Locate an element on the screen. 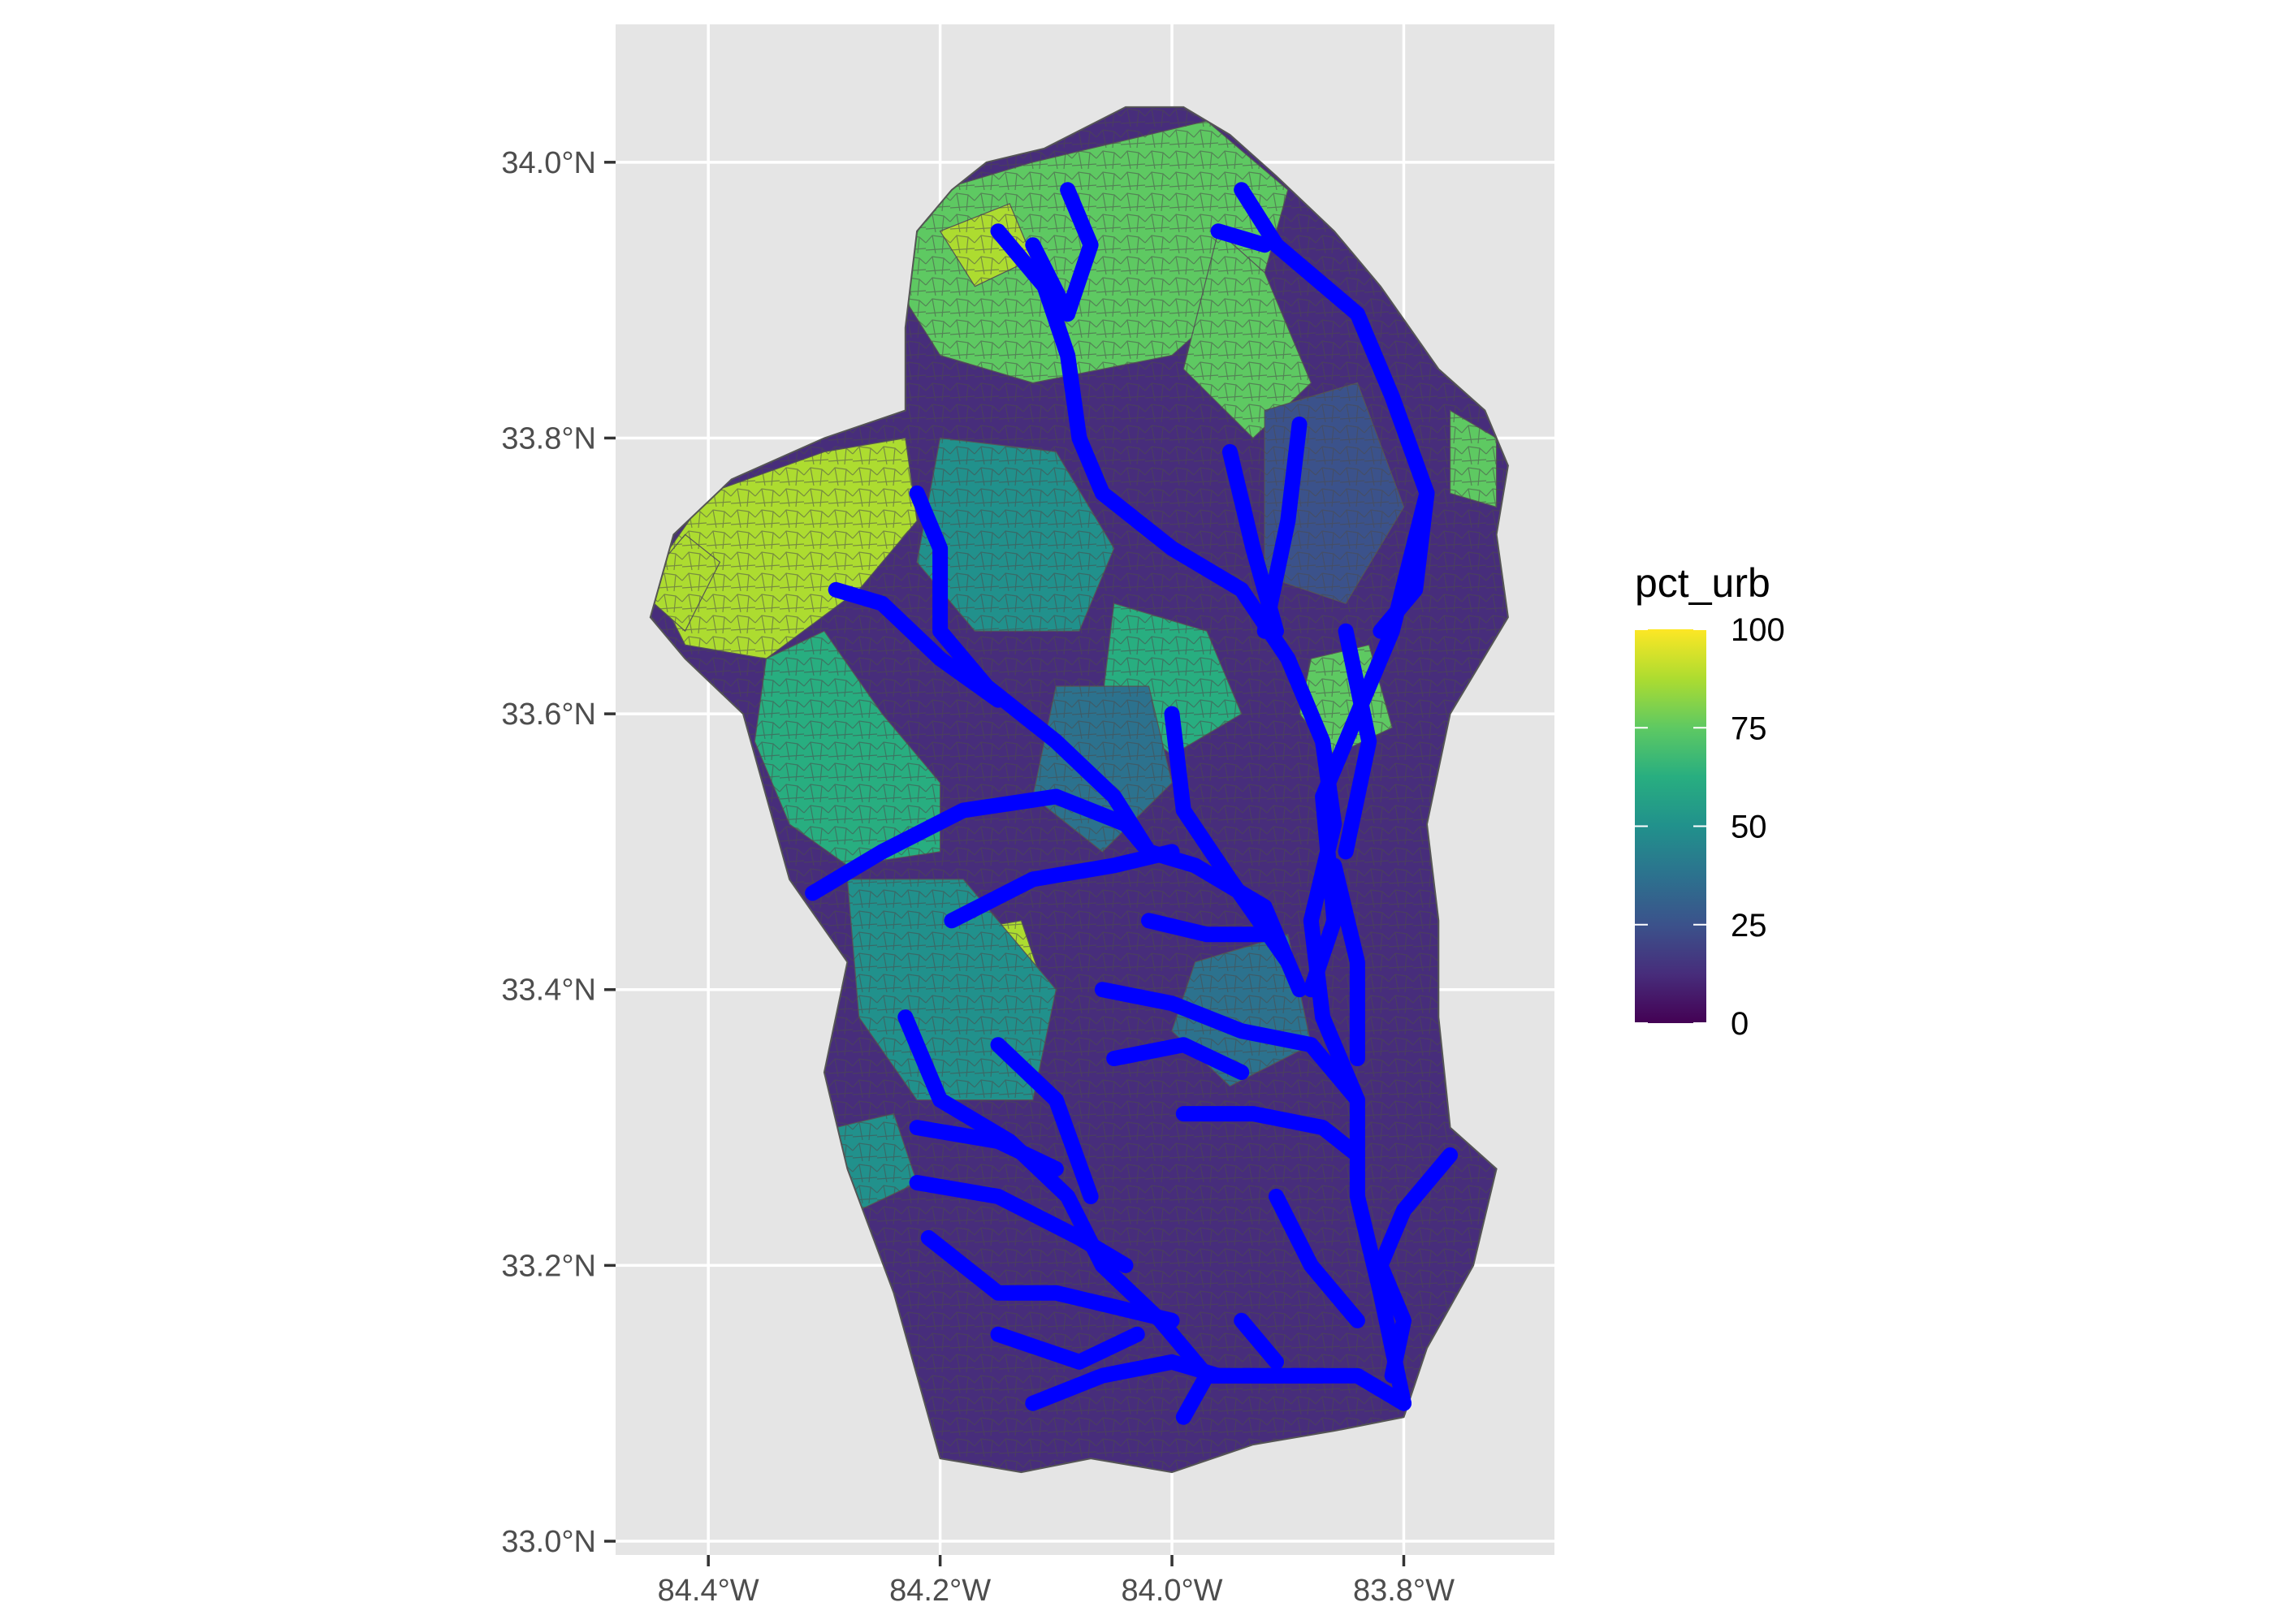  legend: pct_urb 100 75 50 25 0 is located at coordinates (1710, 801).